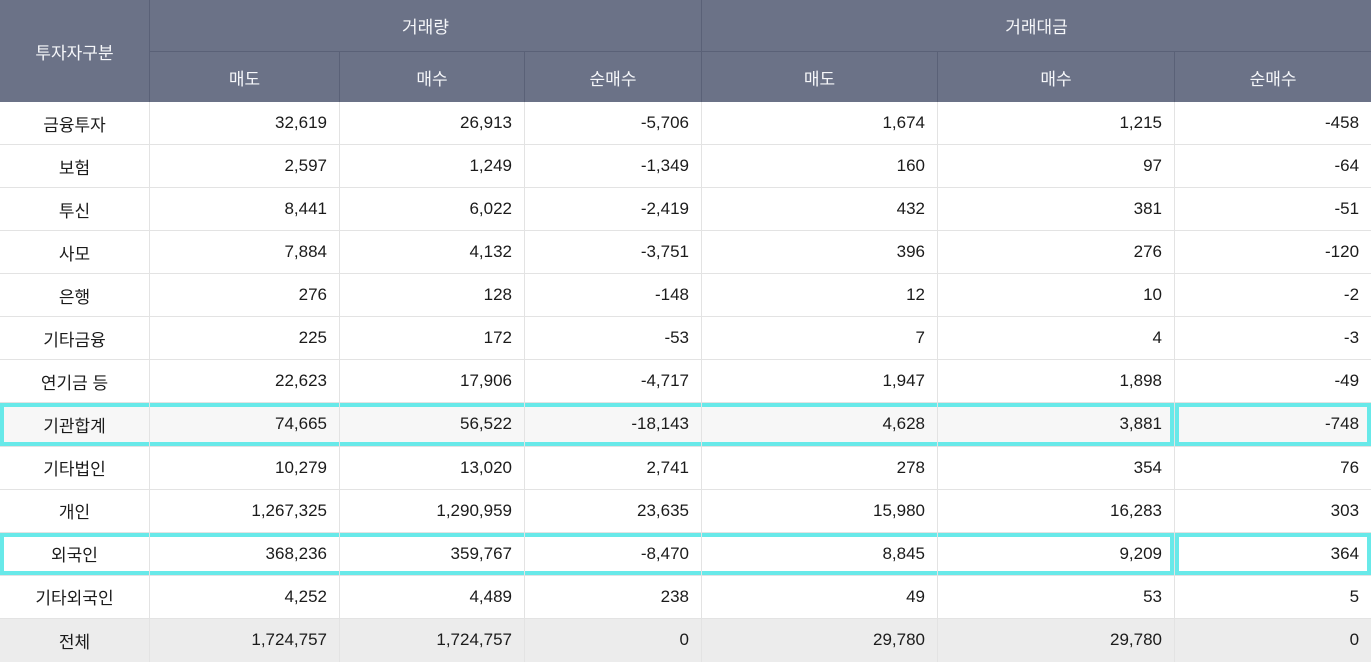  I want to click on investor-label-cell: 개인, so click(75, 511).